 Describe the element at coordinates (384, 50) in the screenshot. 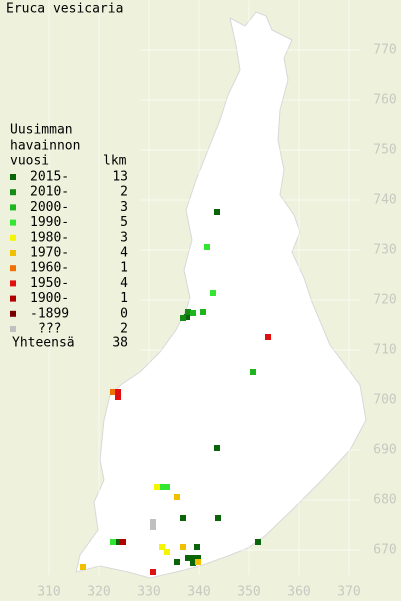

I see `y-tick-label: 770` at that location.